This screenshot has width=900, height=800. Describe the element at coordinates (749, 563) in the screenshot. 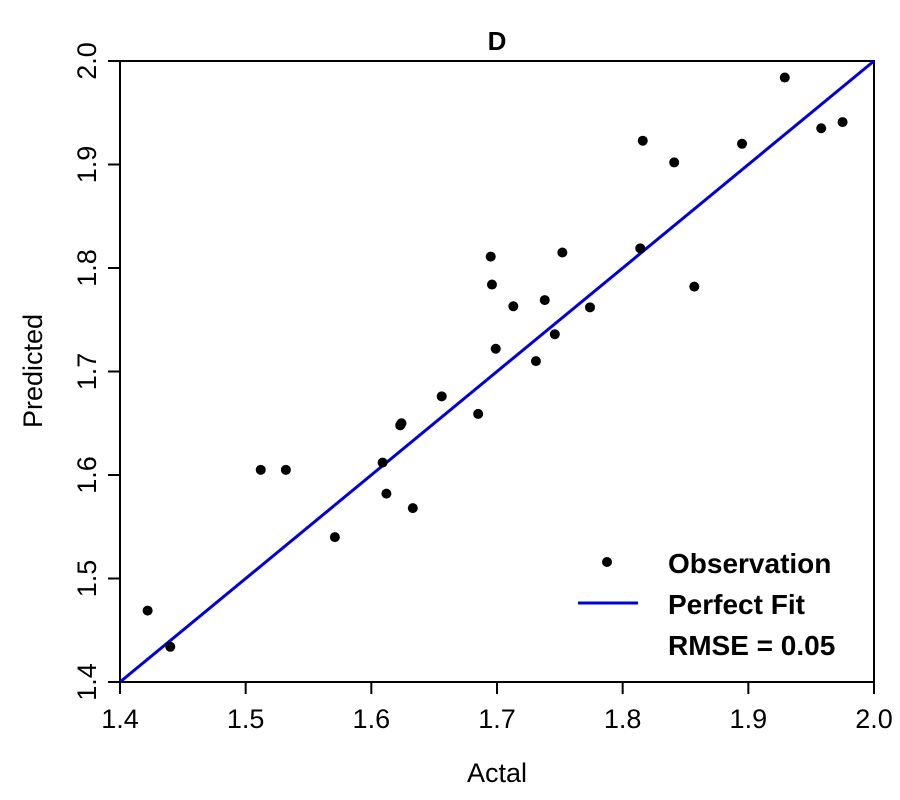

I see `legend-observation-label: Observation` at that location.